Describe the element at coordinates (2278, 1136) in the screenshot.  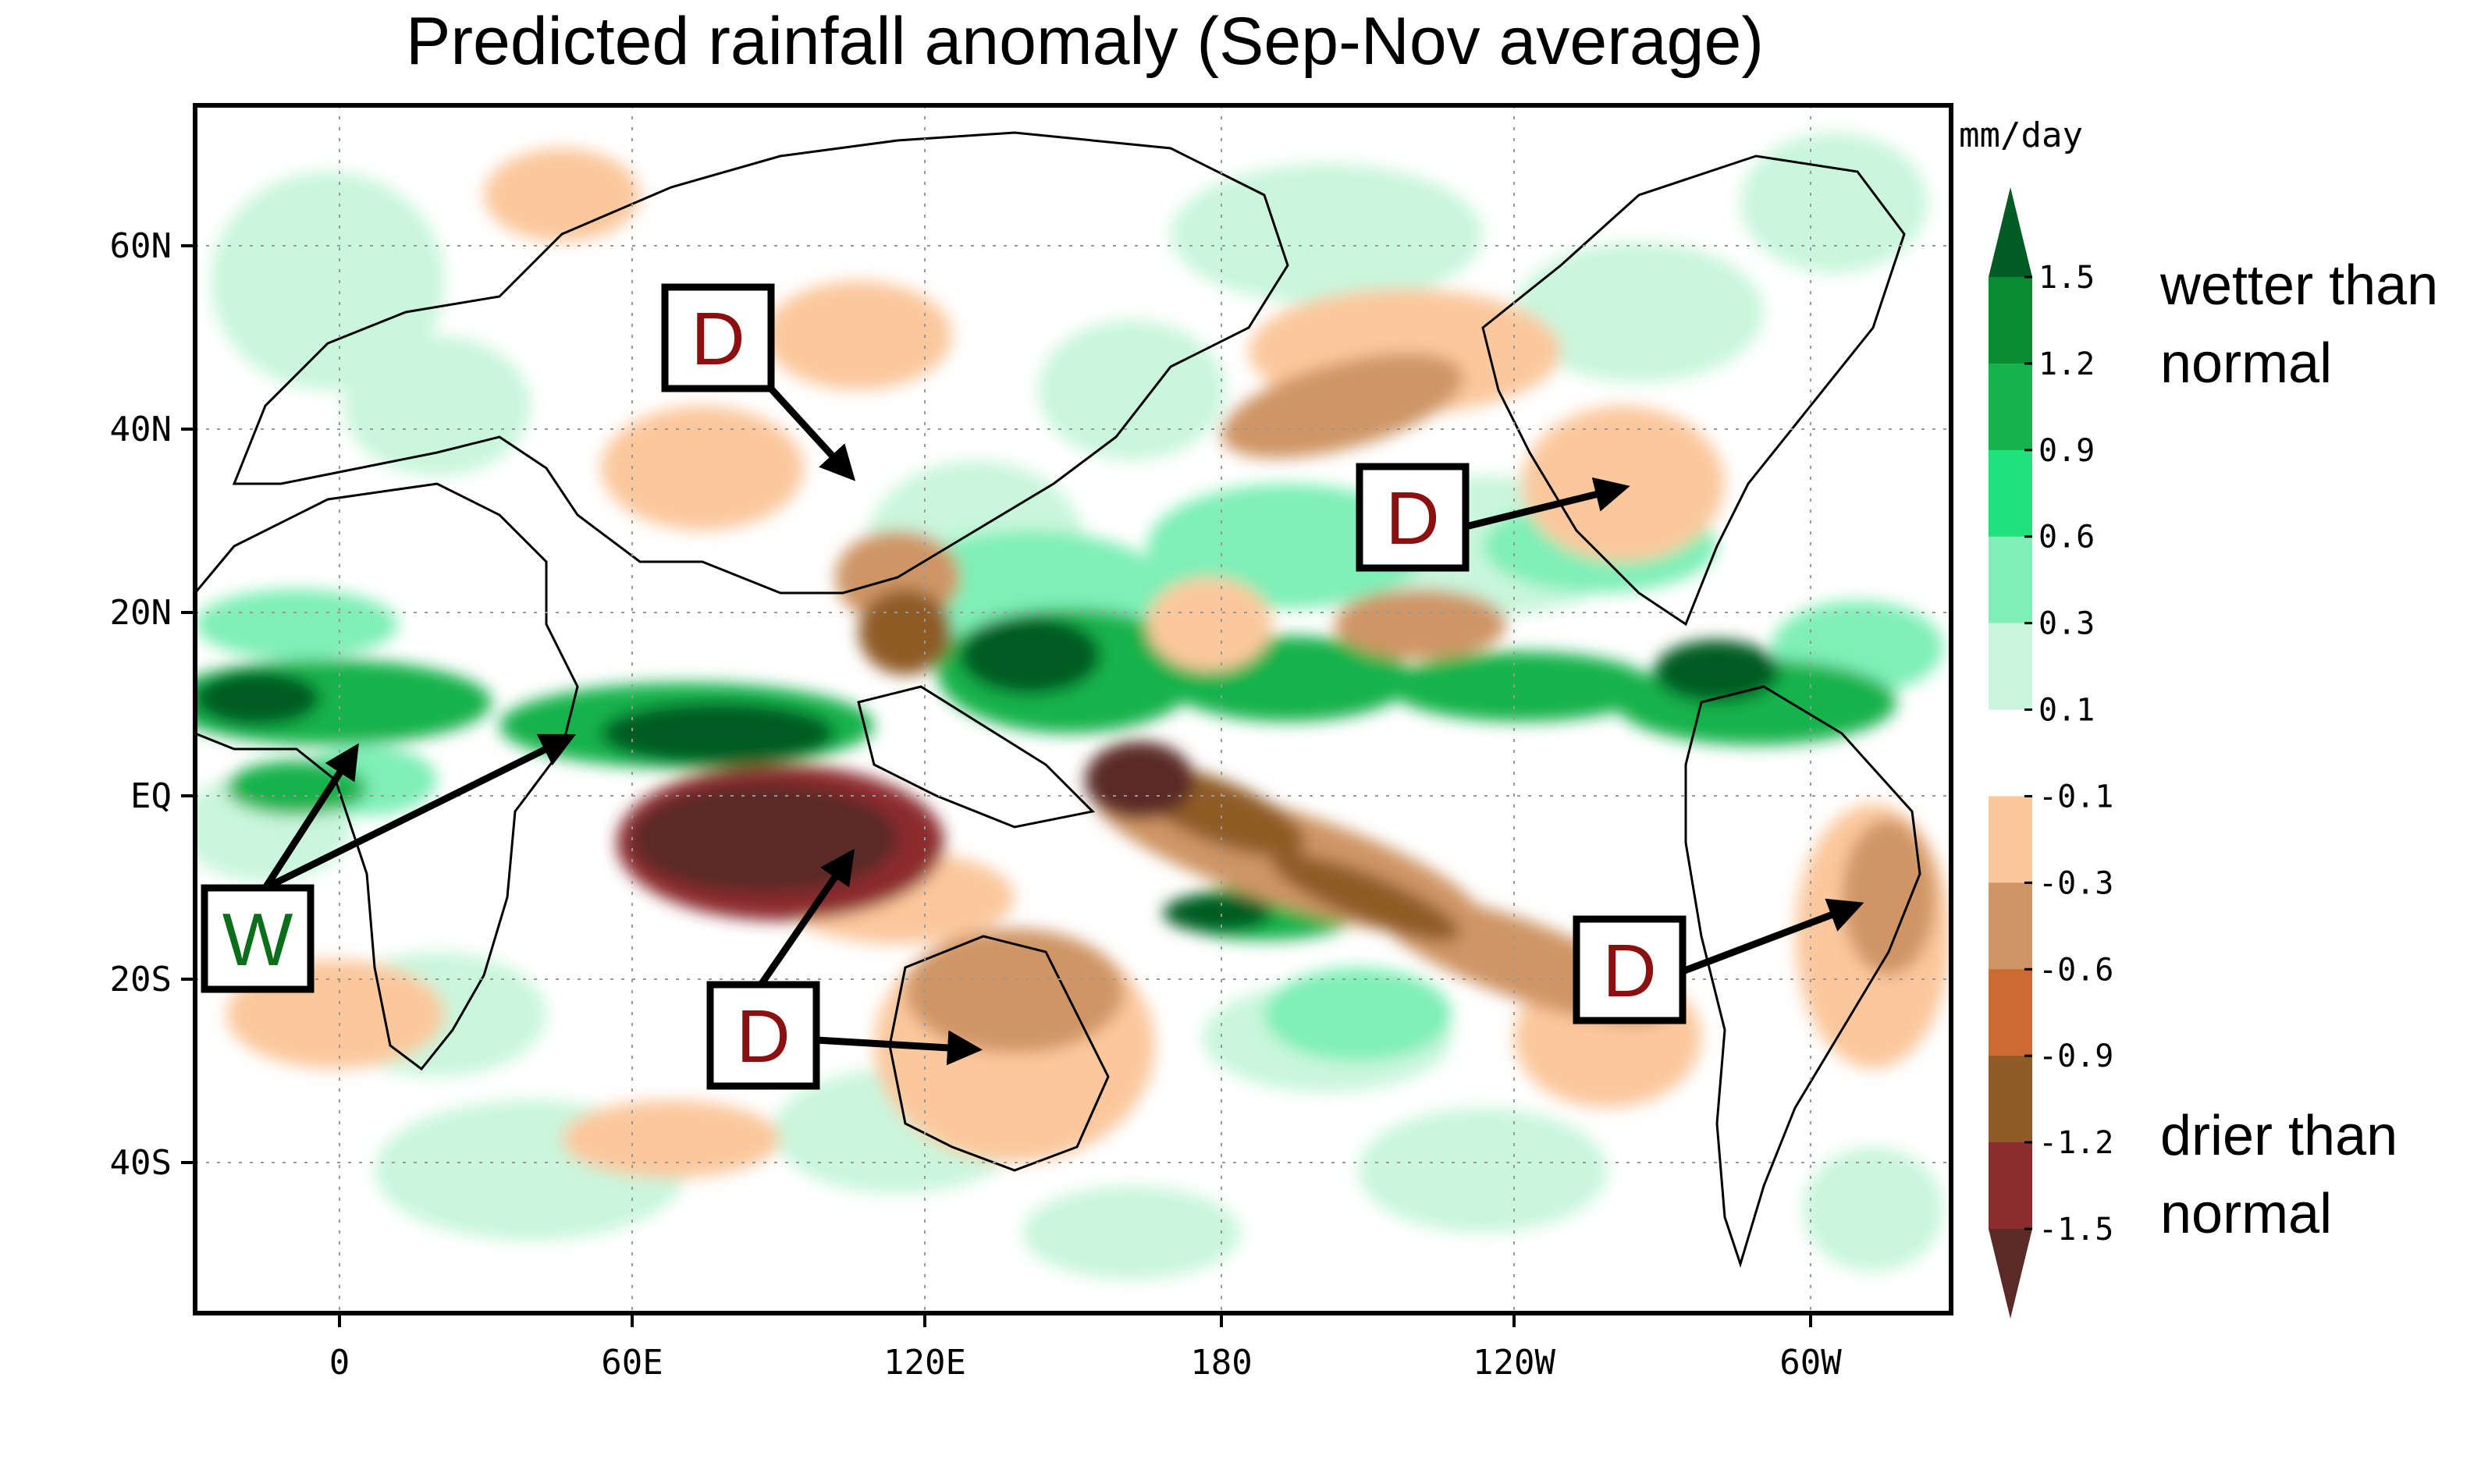
I see `dry-label-line1: drier than` at that location.